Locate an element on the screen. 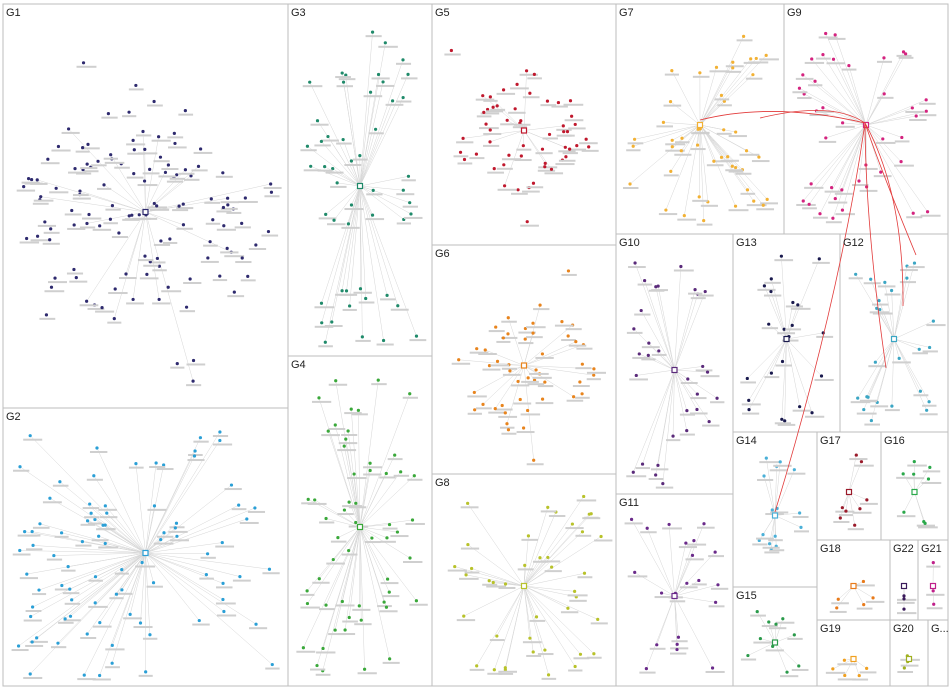  group-label: G10 is located at coordinates (629, 243).